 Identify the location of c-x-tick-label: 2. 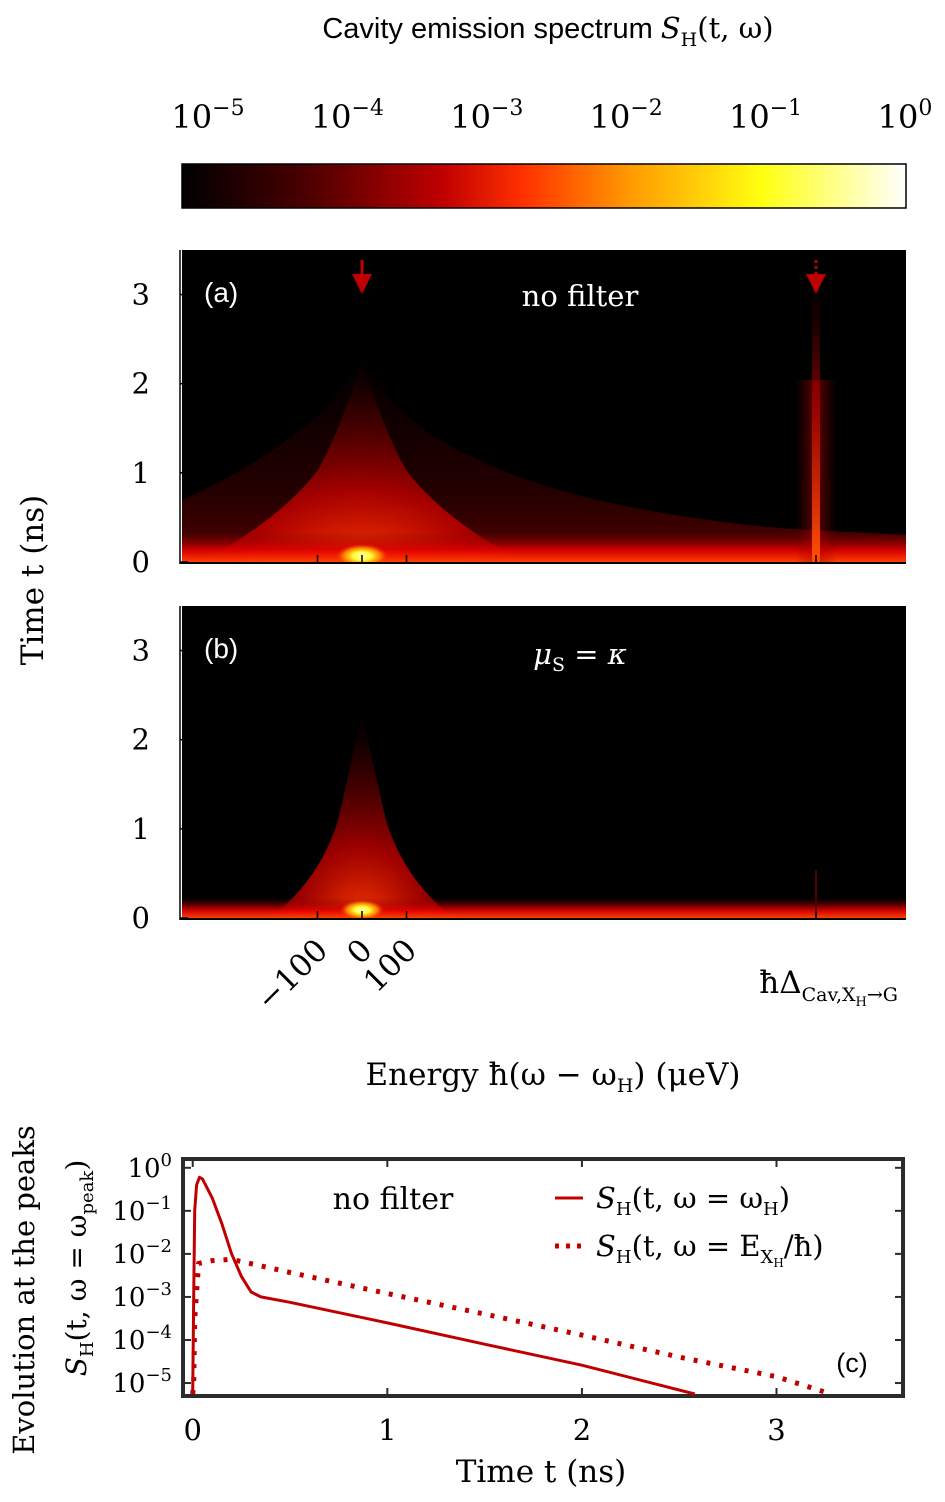
(582, 1430).